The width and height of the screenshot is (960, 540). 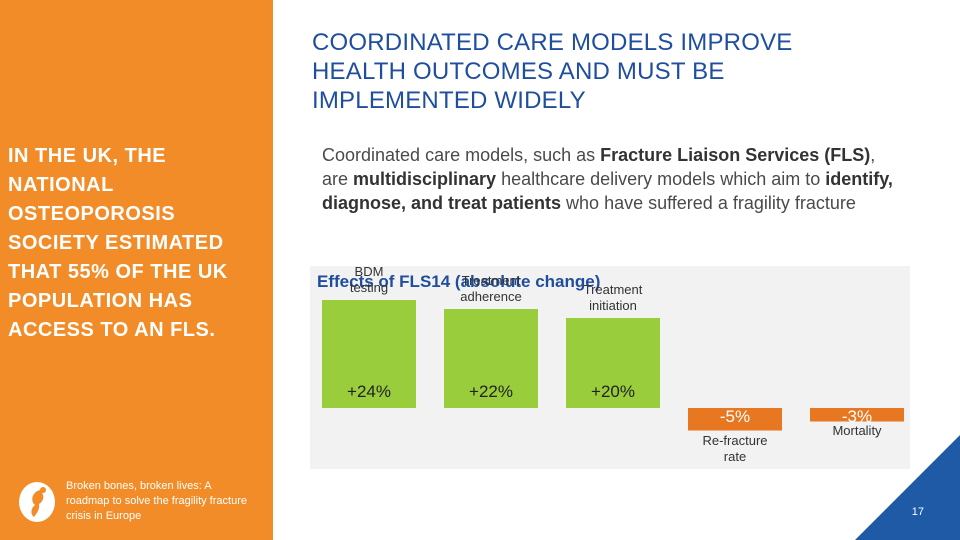 I want to click on category-label-0: BDM testing, so click(x=369, y=279).